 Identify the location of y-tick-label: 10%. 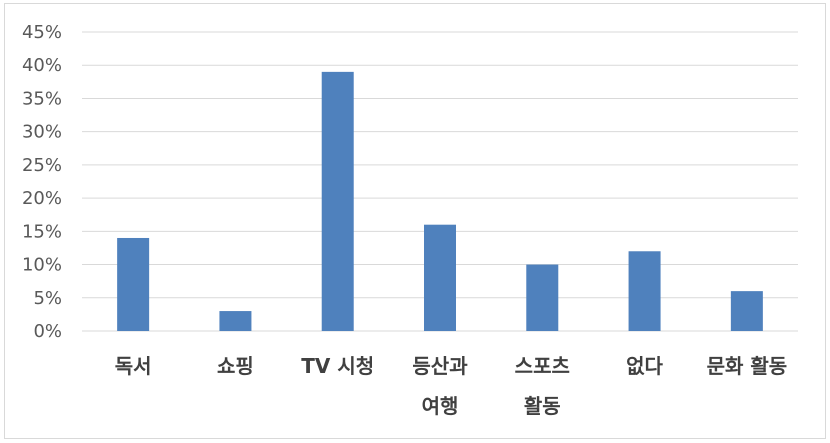
(42, 265).